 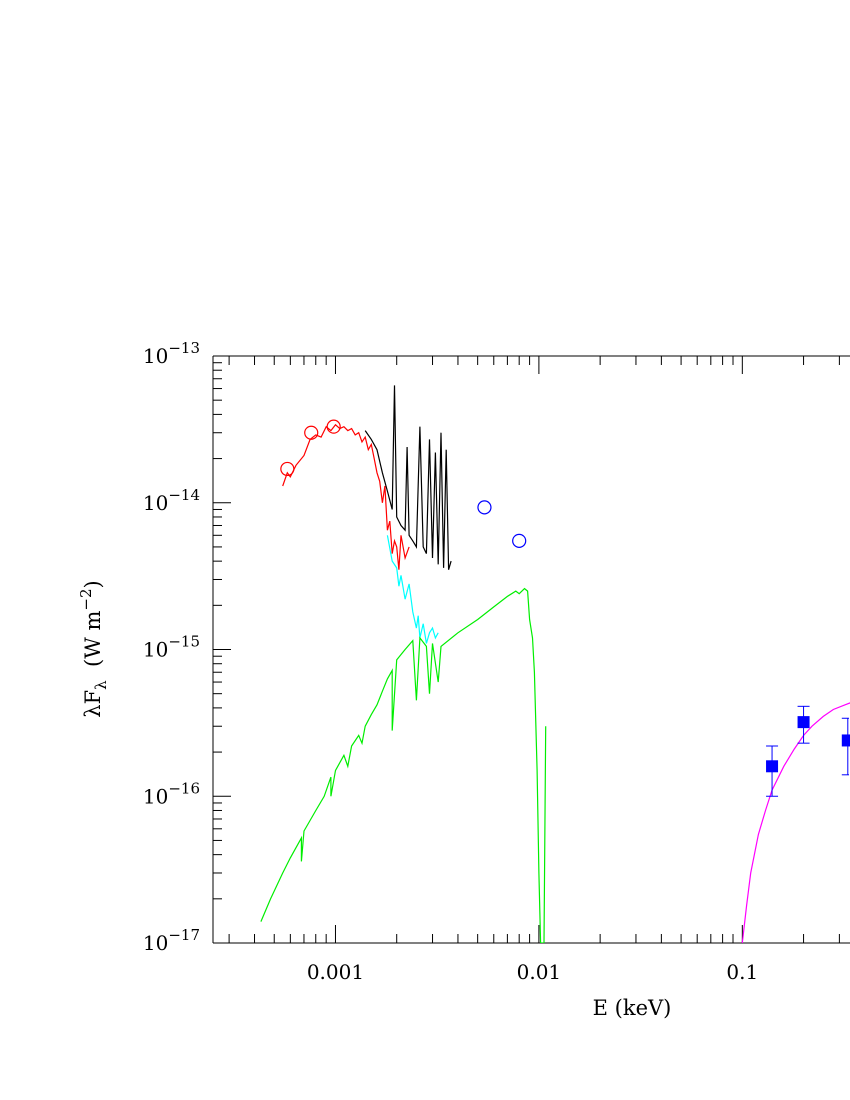 I want to click on y-tick-label: 10−15, so click(x=171, y=647).